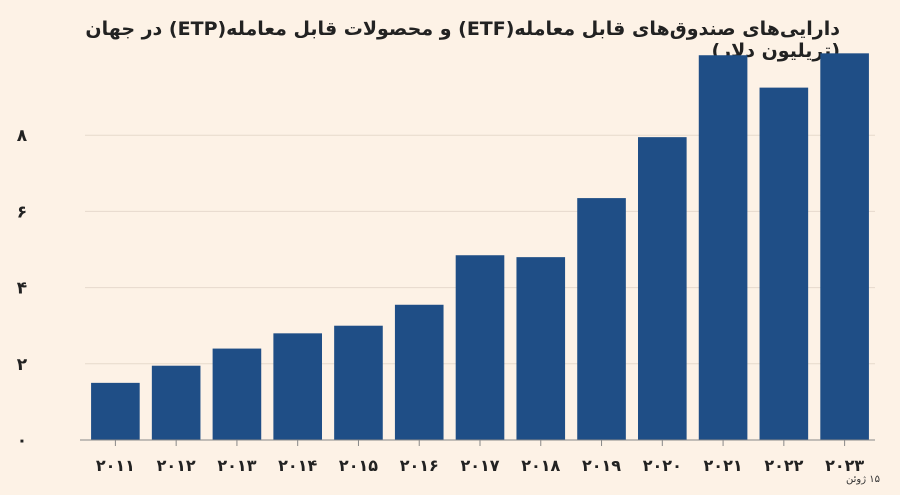 The image size is (900, 495). I want to click on y-tick-label: ۲, so click(22, 365).